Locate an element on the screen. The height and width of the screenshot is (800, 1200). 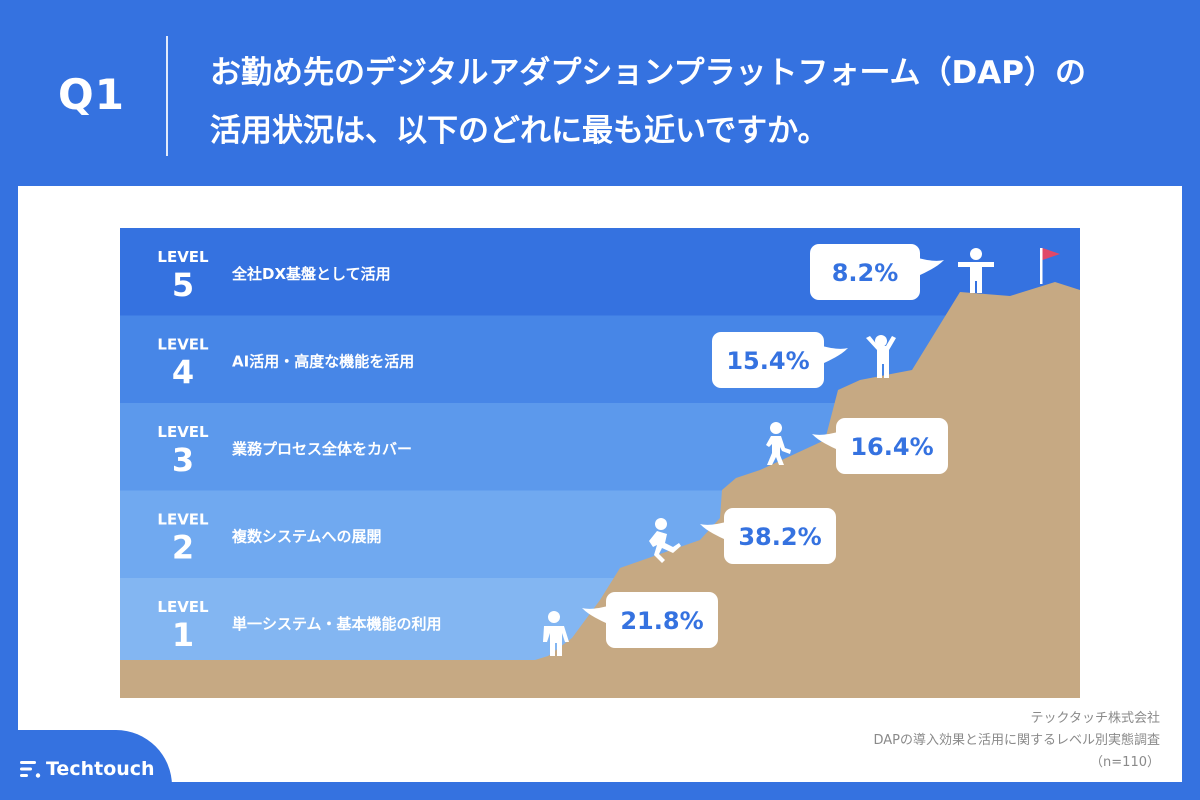
value-label-4: 15.4% is located at coordinates (767, 361).